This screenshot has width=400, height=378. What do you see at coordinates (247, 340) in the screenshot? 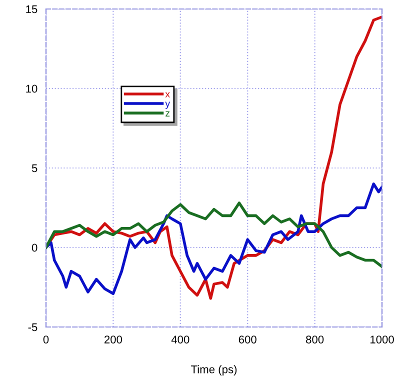
I see `x-tick-label: 600` at bounding box center [247, 340].